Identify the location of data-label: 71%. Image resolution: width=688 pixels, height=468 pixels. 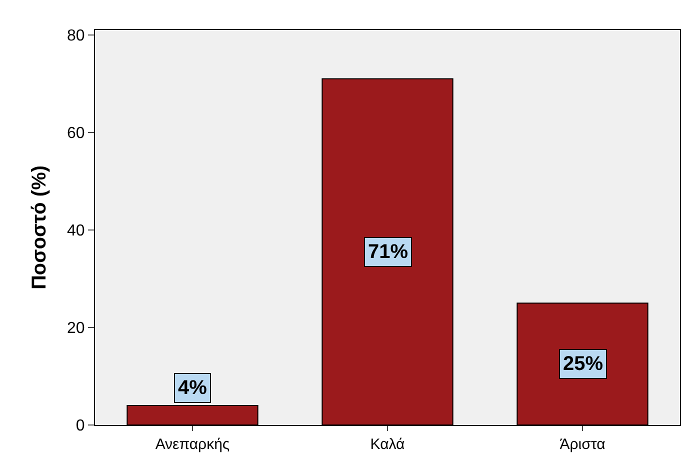
(388, 252).